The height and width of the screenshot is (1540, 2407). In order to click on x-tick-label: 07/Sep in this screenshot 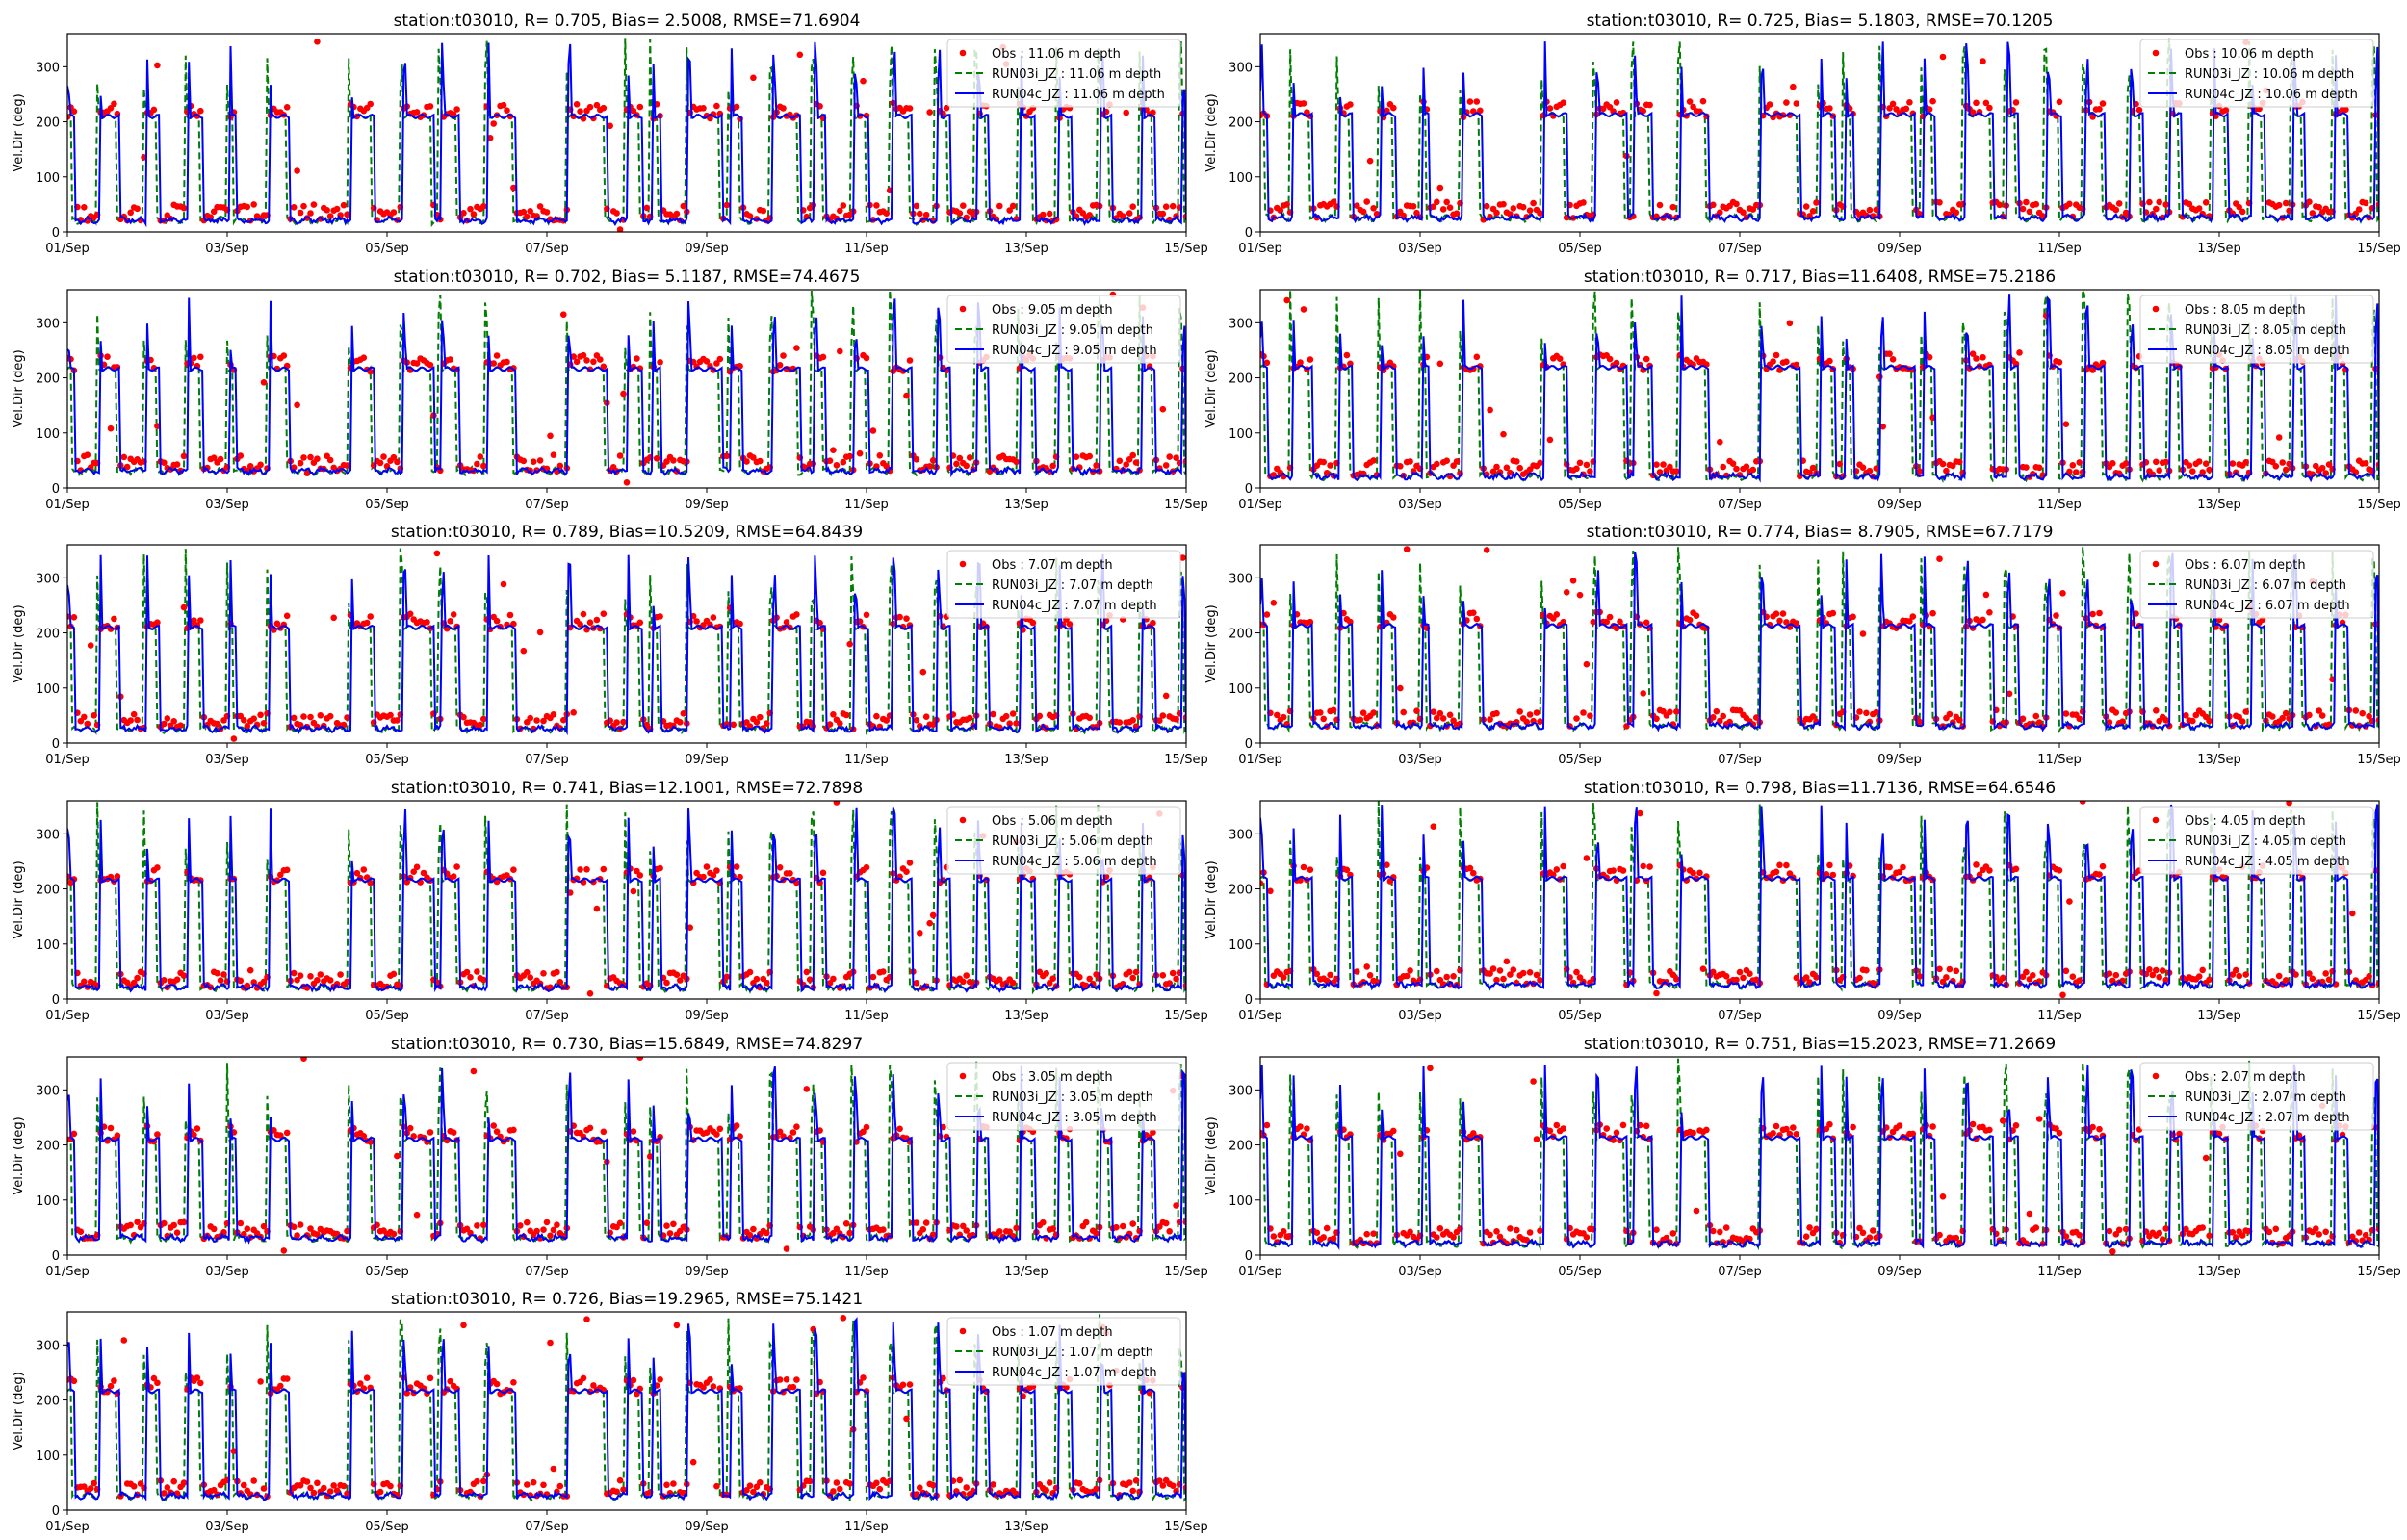, I will do `click(546, 505)`.